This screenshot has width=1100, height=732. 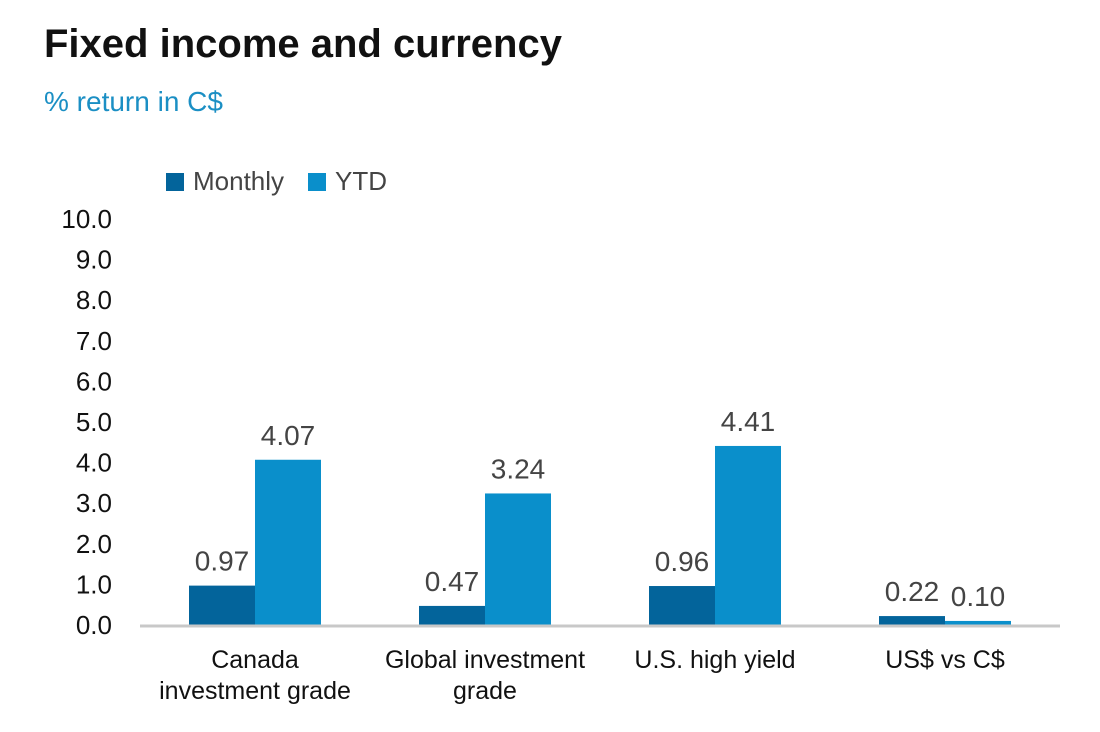 What do you see at coordinates (682, 561) in the screenshot?
I see `data-label-monthly-2: 0.96` at bounding box center [682, 561].